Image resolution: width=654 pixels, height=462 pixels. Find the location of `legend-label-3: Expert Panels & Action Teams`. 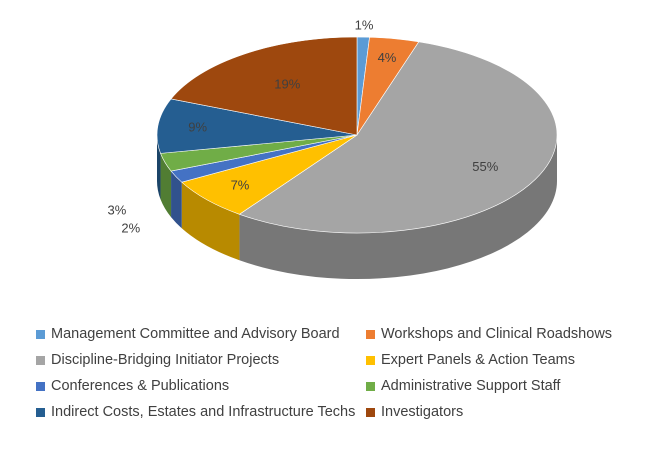

legend-label-3: Expert Panels & Action Teams is located at coordinates (478, 360).